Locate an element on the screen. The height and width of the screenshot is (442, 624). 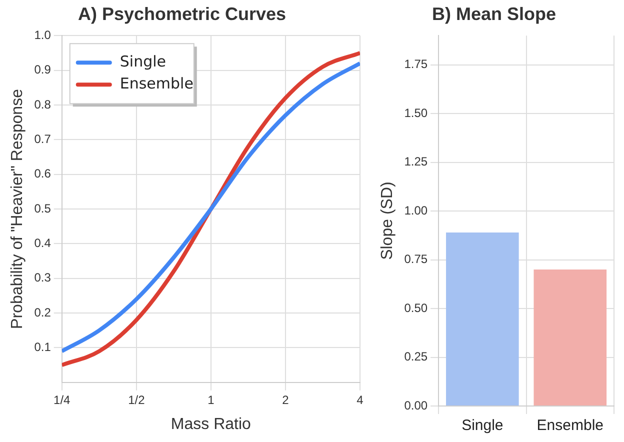
x-tick-label: 2 is located at coordinates (286, 399).